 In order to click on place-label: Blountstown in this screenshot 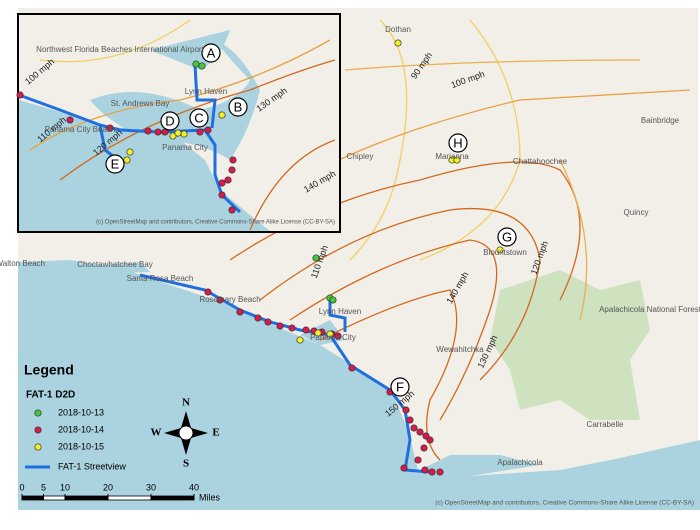, I will do `click(505, 252)`.